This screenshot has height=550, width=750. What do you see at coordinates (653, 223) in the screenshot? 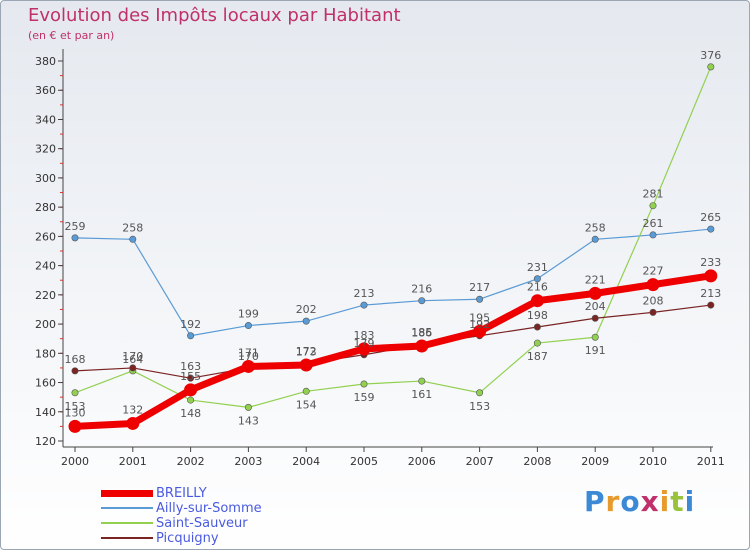
I see `data-label-ailly-sur-somme: 261` at bounding box center [653, 223].